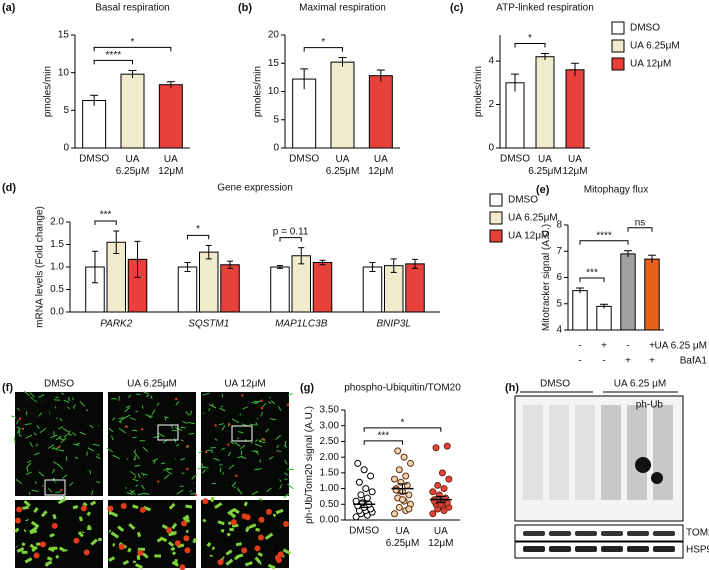  Describe the element at coordinates (35, 415) in the screenshot. I see `channel-label: TOM20` at that location.